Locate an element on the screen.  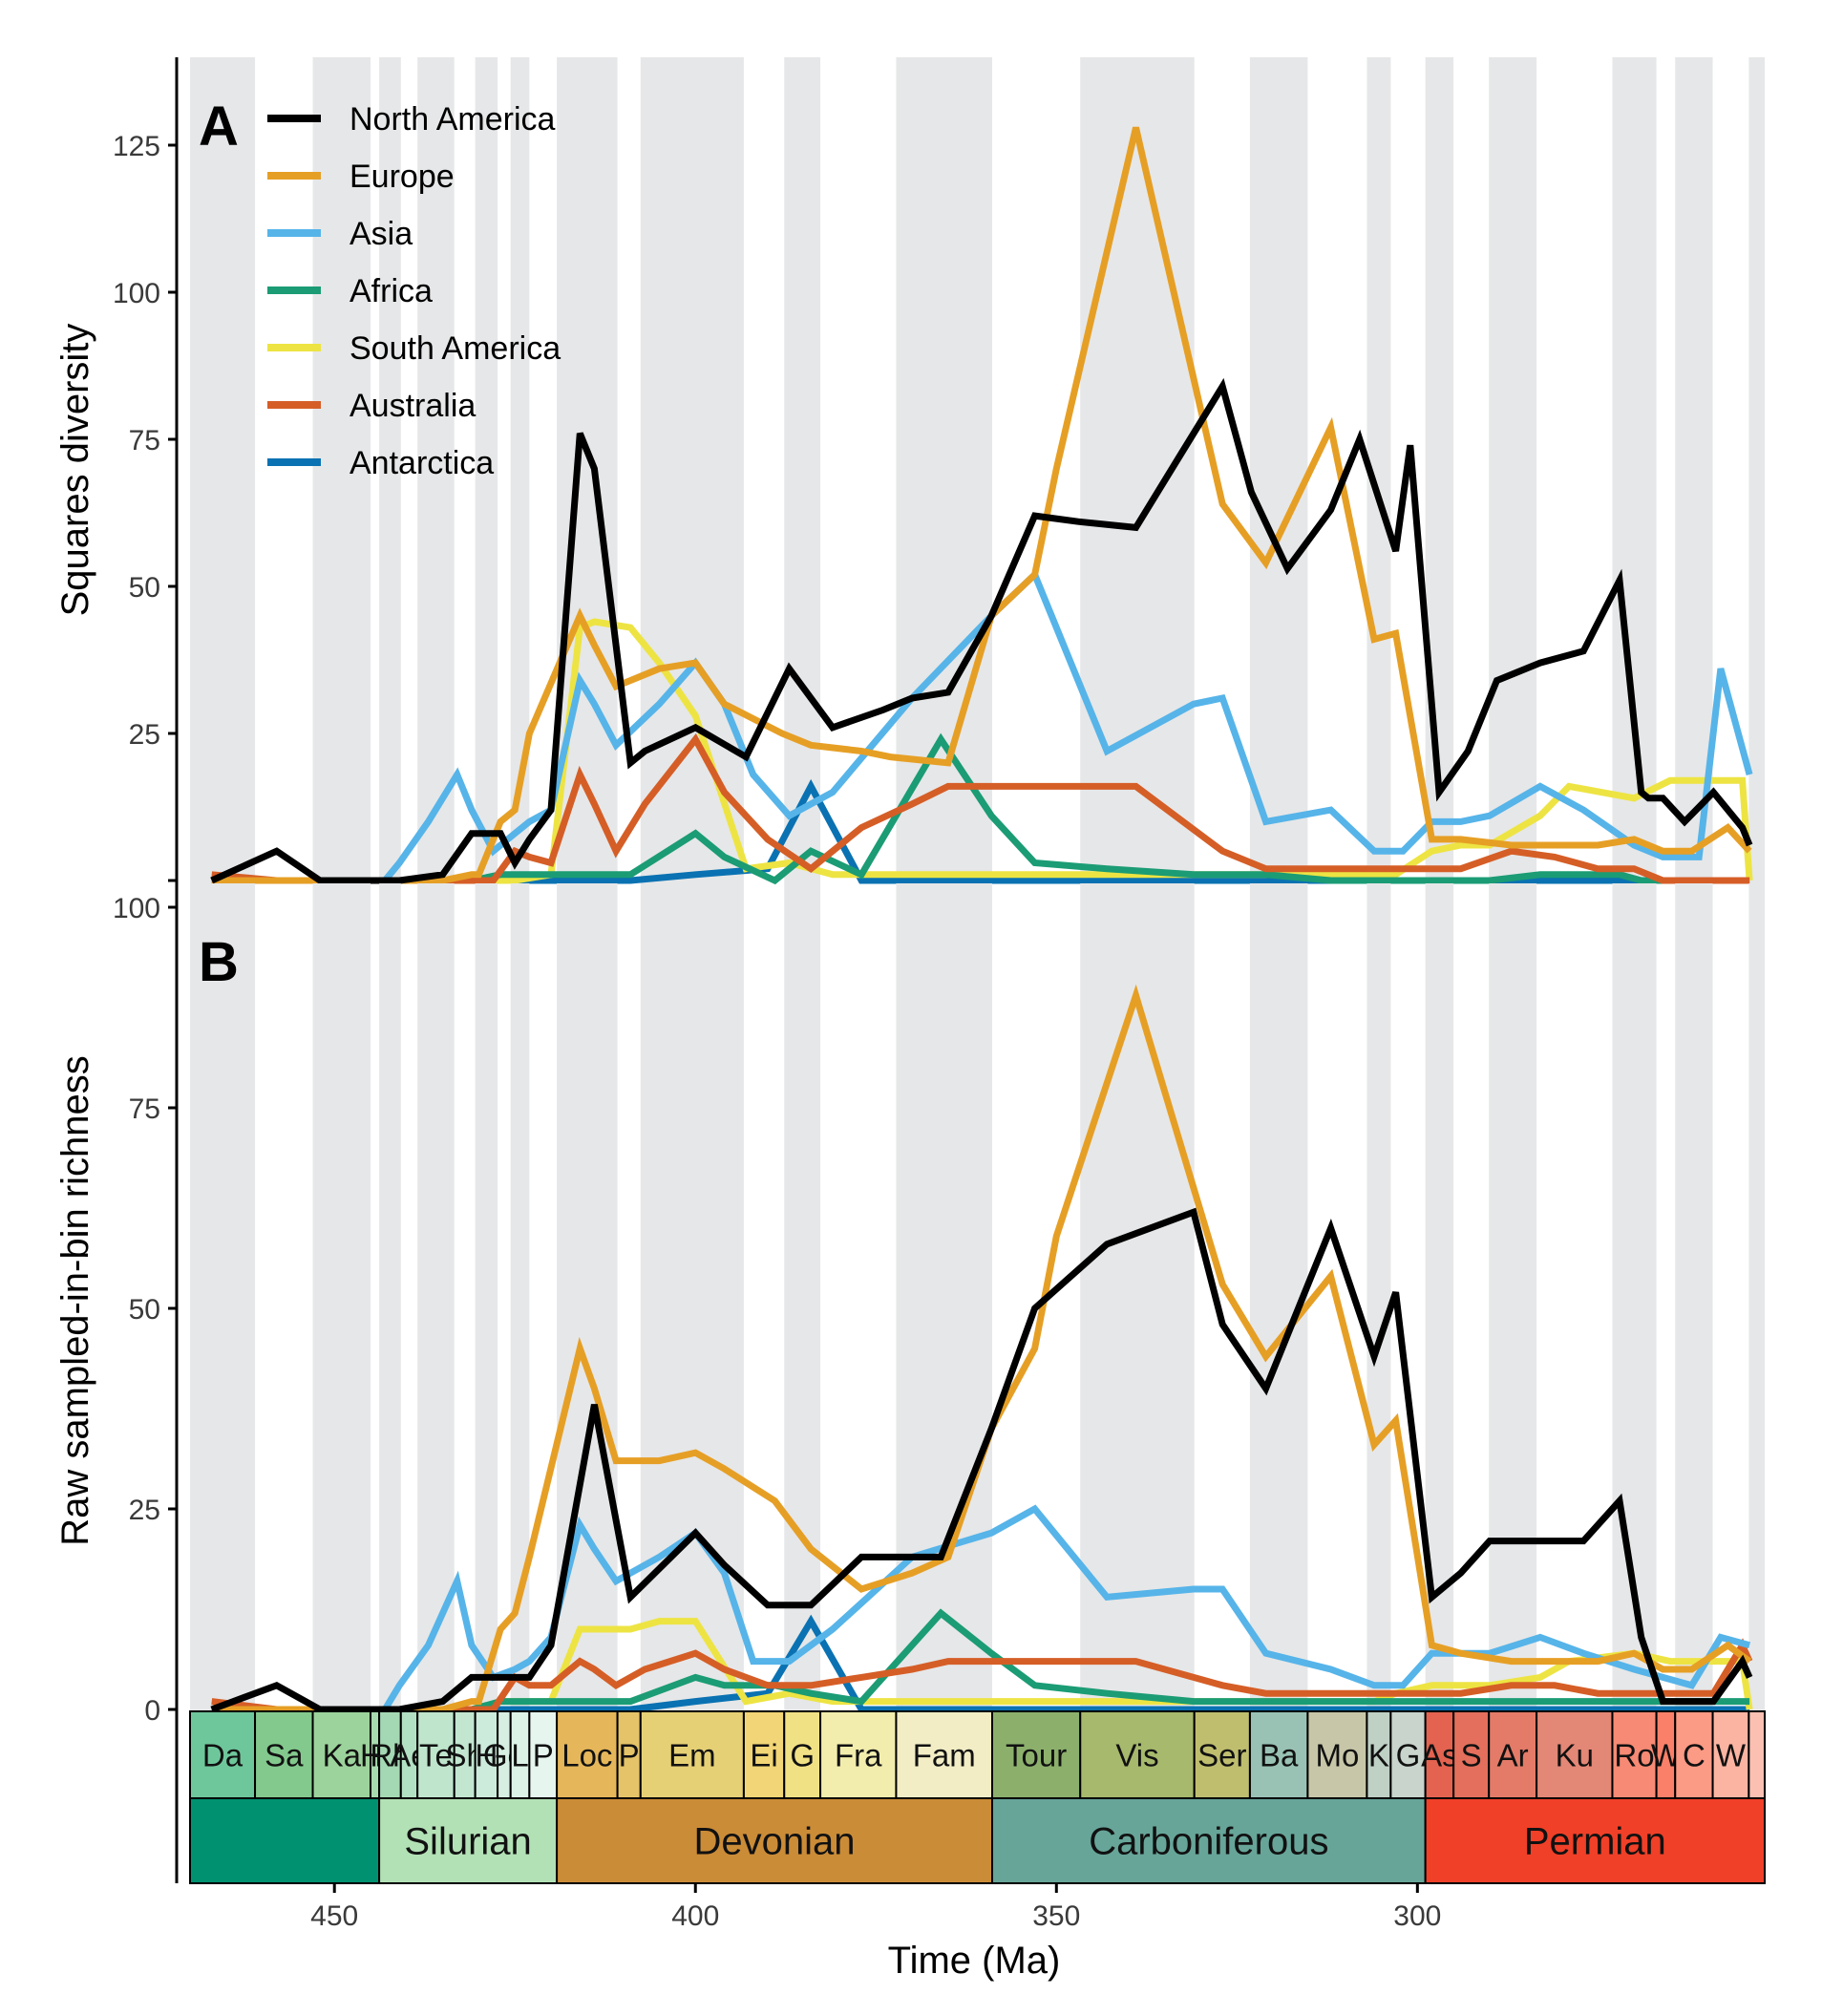
y-ticks-a: 25 50 75 100 125 is located at coordinates (145, 506).